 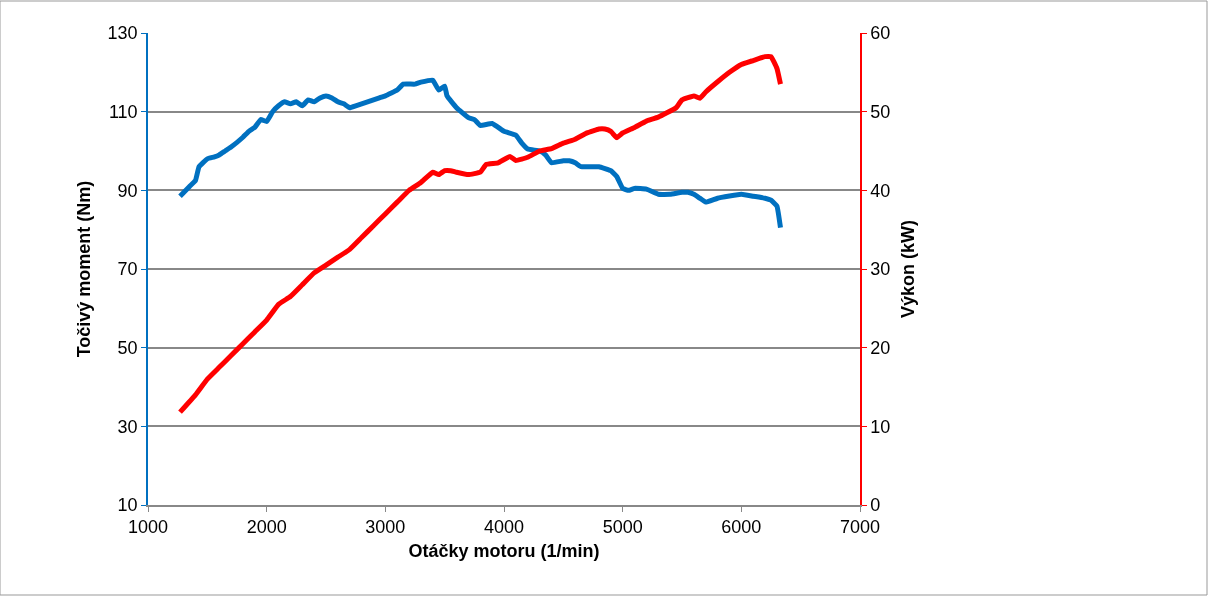 What do you see at coordinates (880, 33) in the screenshot?
I see `y2-tick-label: 60` at bounding box center [880, 33].